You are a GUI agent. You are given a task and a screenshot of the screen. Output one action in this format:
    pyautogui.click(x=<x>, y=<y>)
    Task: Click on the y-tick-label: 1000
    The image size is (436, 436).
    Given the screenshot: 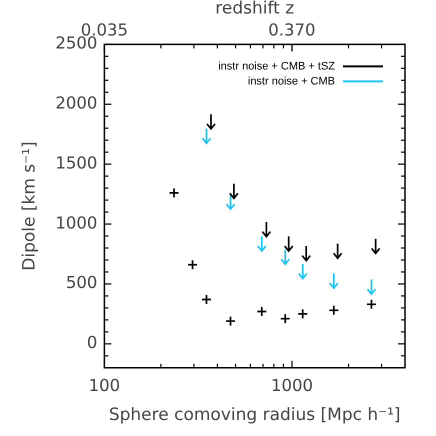 What is the action you would take?
    pyautogui.click(x=76, y=222)
    